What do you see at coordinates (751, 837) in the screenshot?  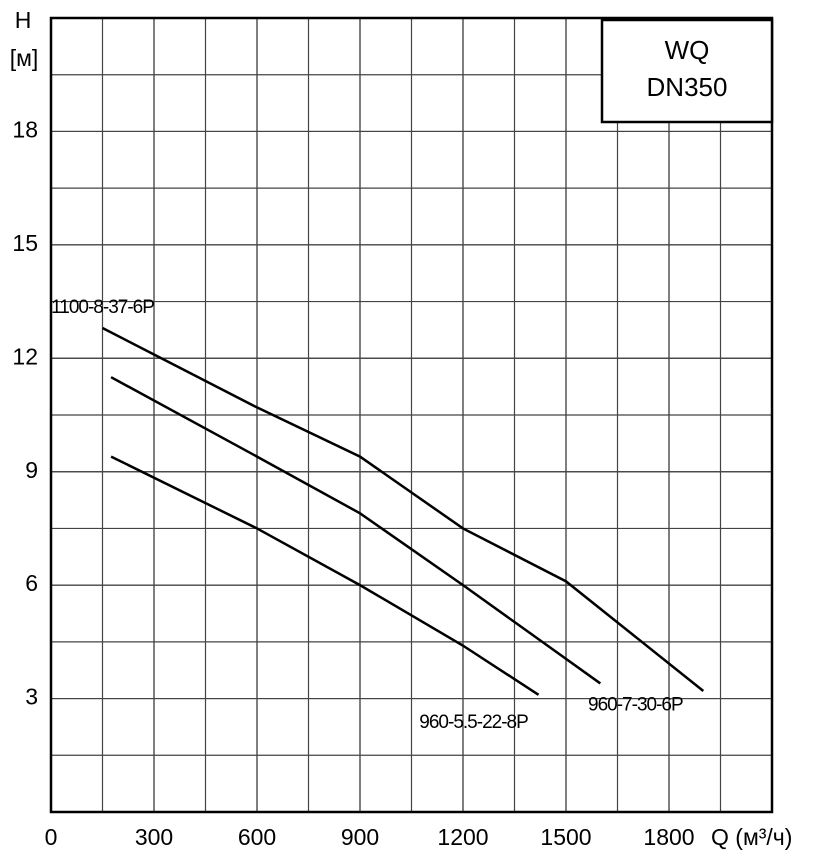 I see `x-axis-label: Q (м³/ч)` at bounding box center [751, 837].